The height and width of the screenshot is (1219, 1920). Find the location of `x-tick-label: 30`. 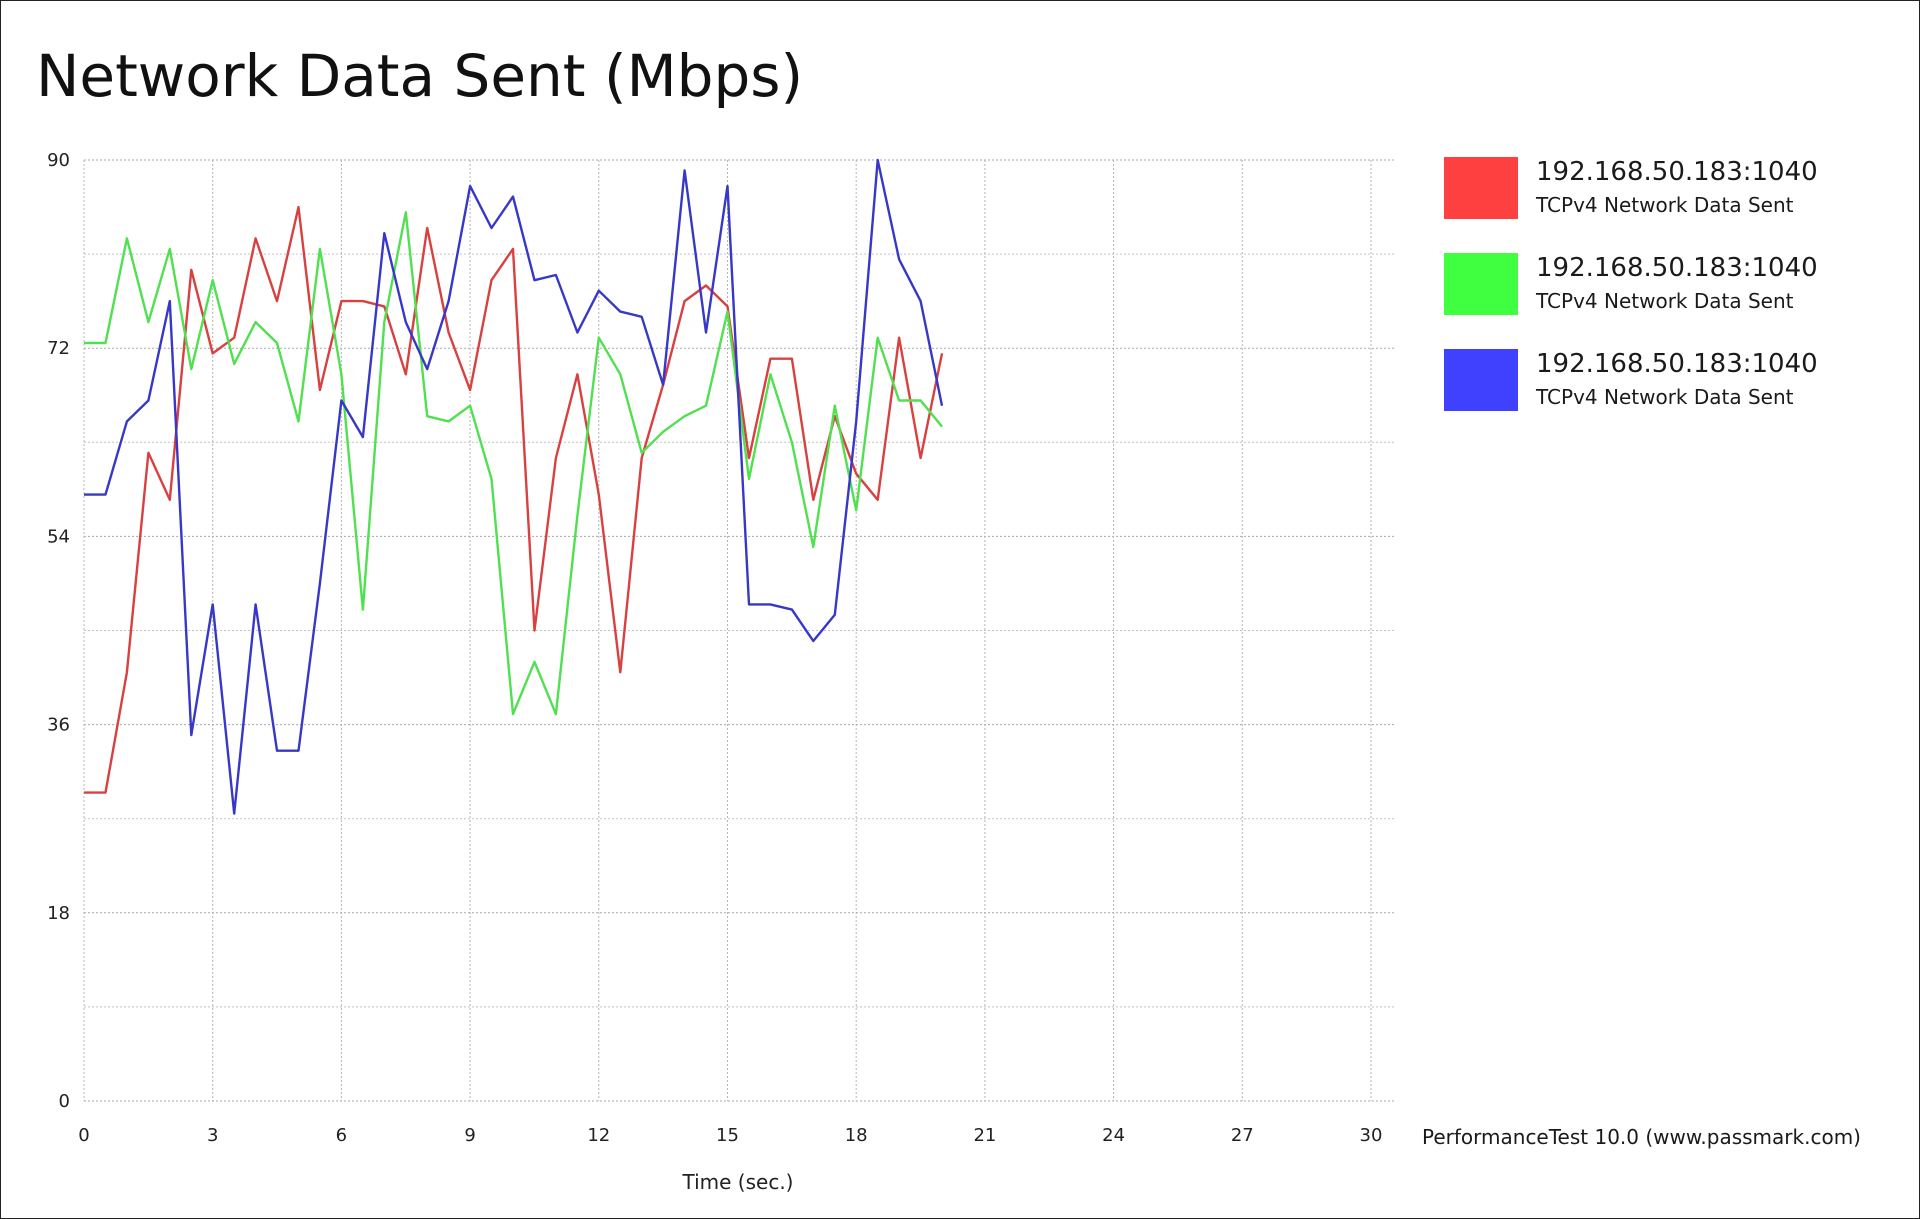

x-tick-label: 30 is located at coordinates (1371, 1135).